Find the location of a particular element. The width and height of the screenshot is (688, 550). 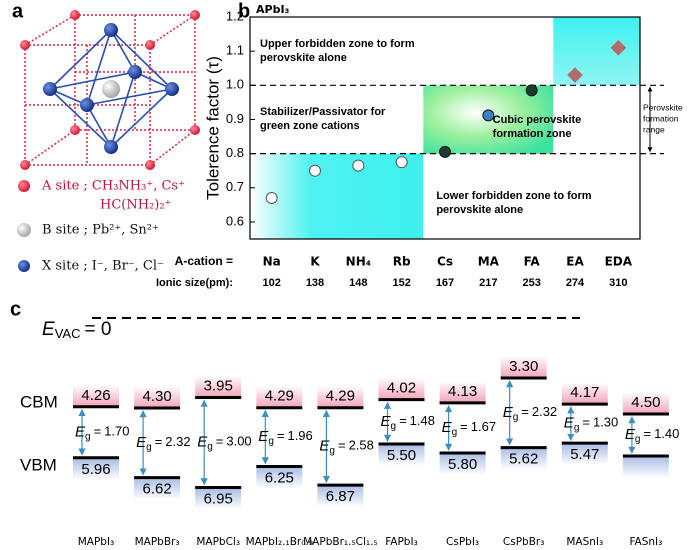

x-tick-label: Cs is located at coordinates (445, 262).